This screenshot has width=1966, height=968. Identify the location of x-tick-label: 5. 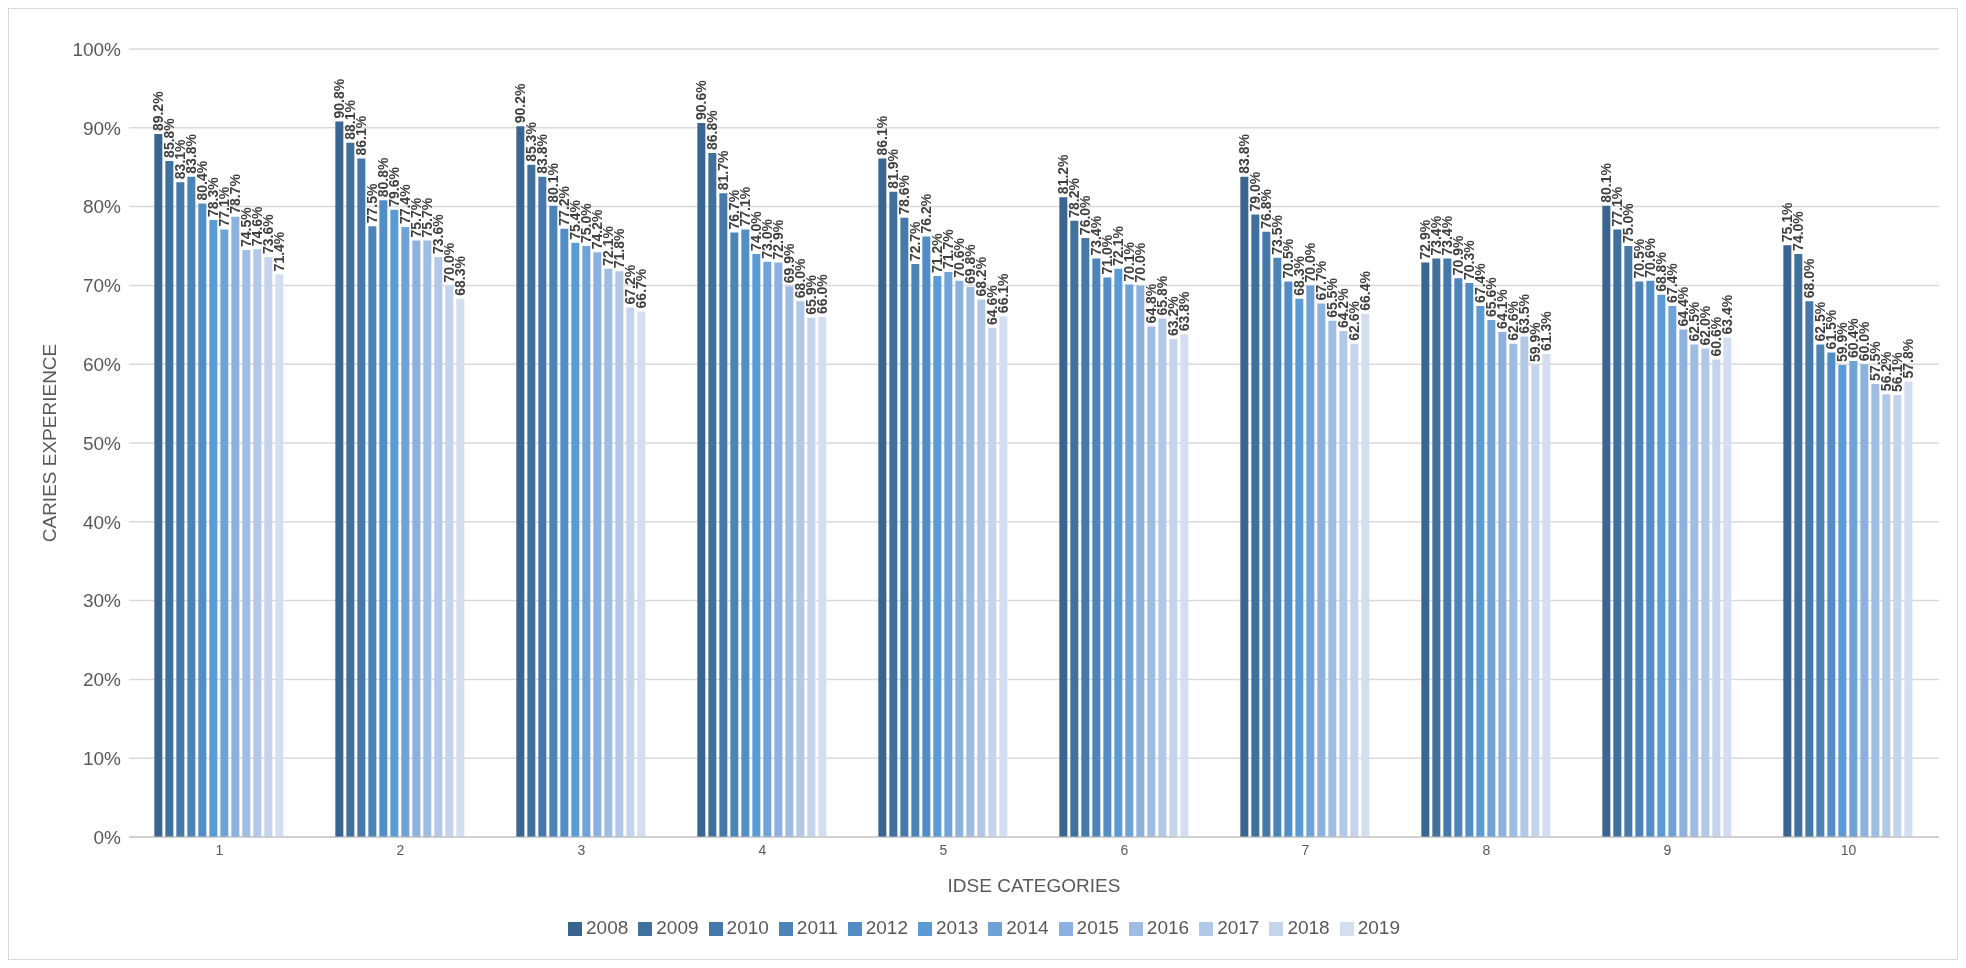
(943, 849).